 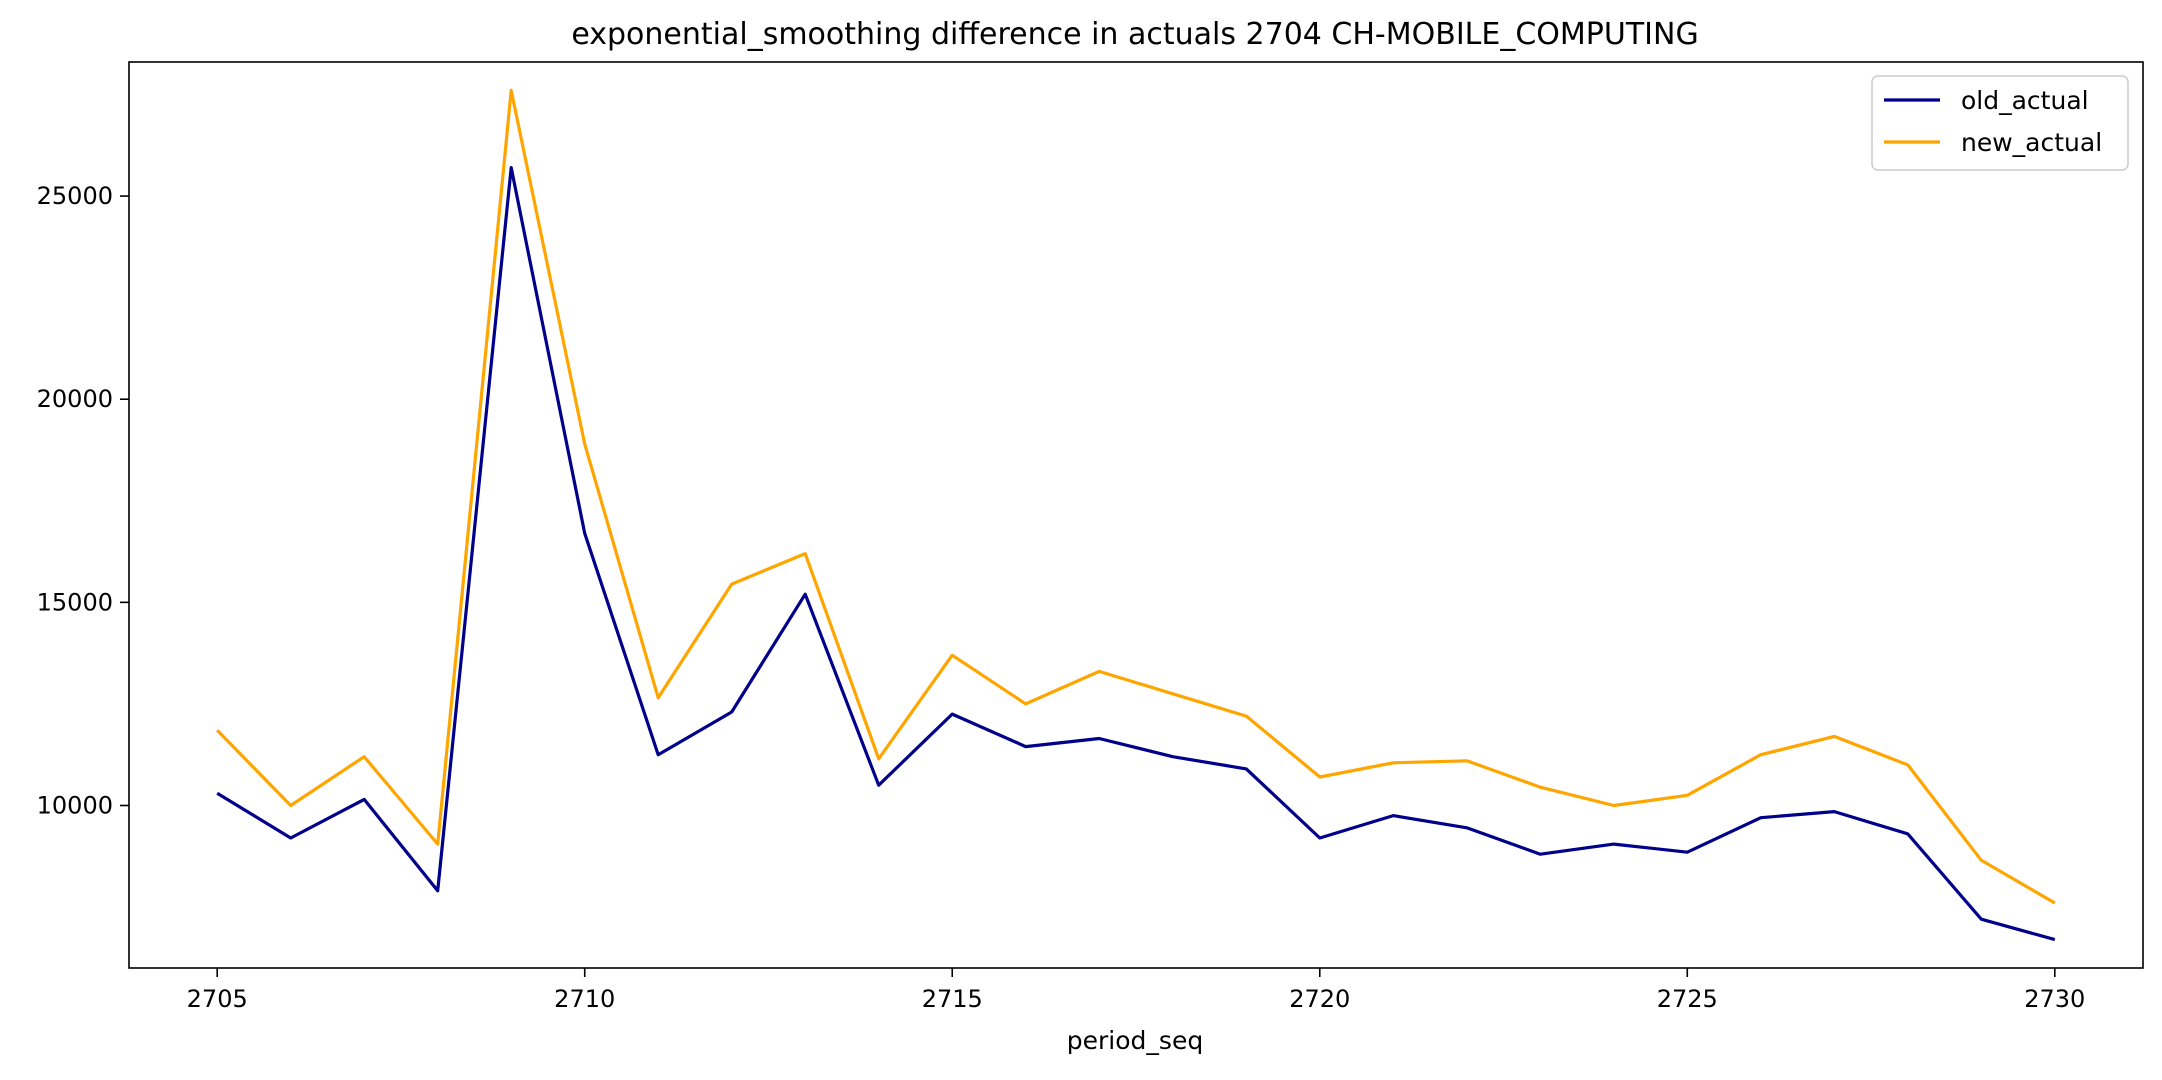 I want to click on x-tick-label: 2730, so click(x=2054, y=999).